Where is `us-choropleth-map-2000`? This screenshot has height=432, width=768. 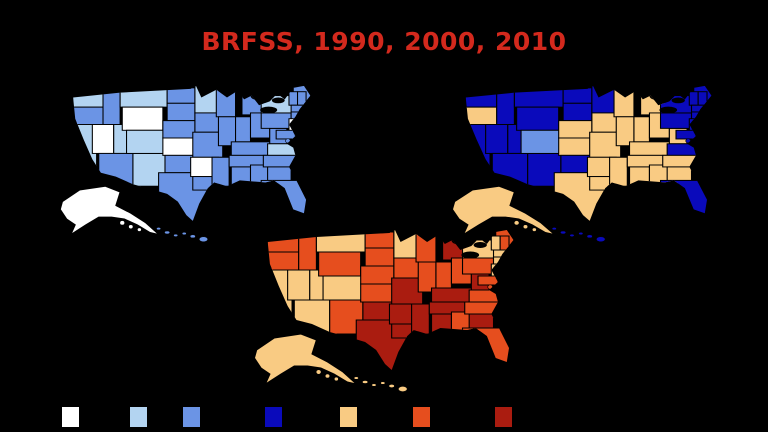 us-choropleth-map-2000 is located at coordinates (593, 165).